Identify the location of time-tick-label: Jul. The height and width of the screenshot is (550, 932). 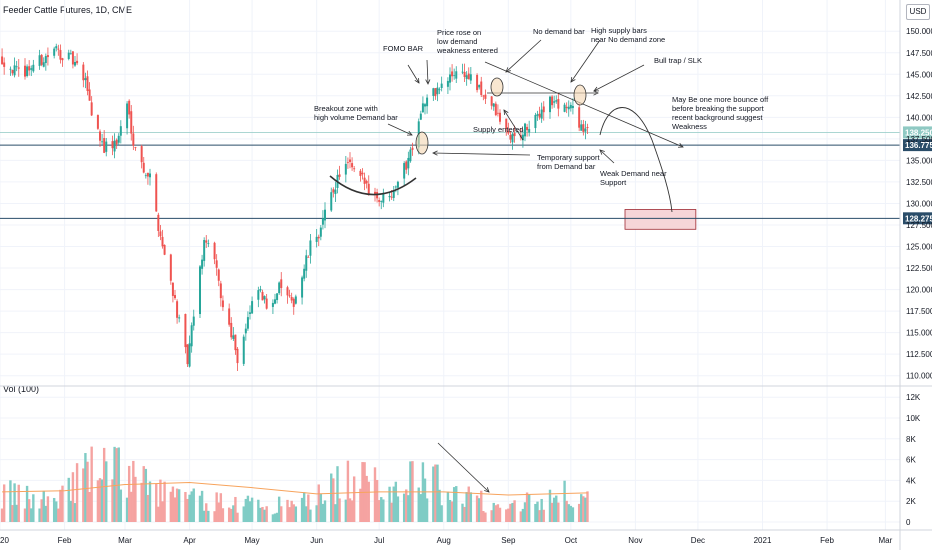
(379, 540).